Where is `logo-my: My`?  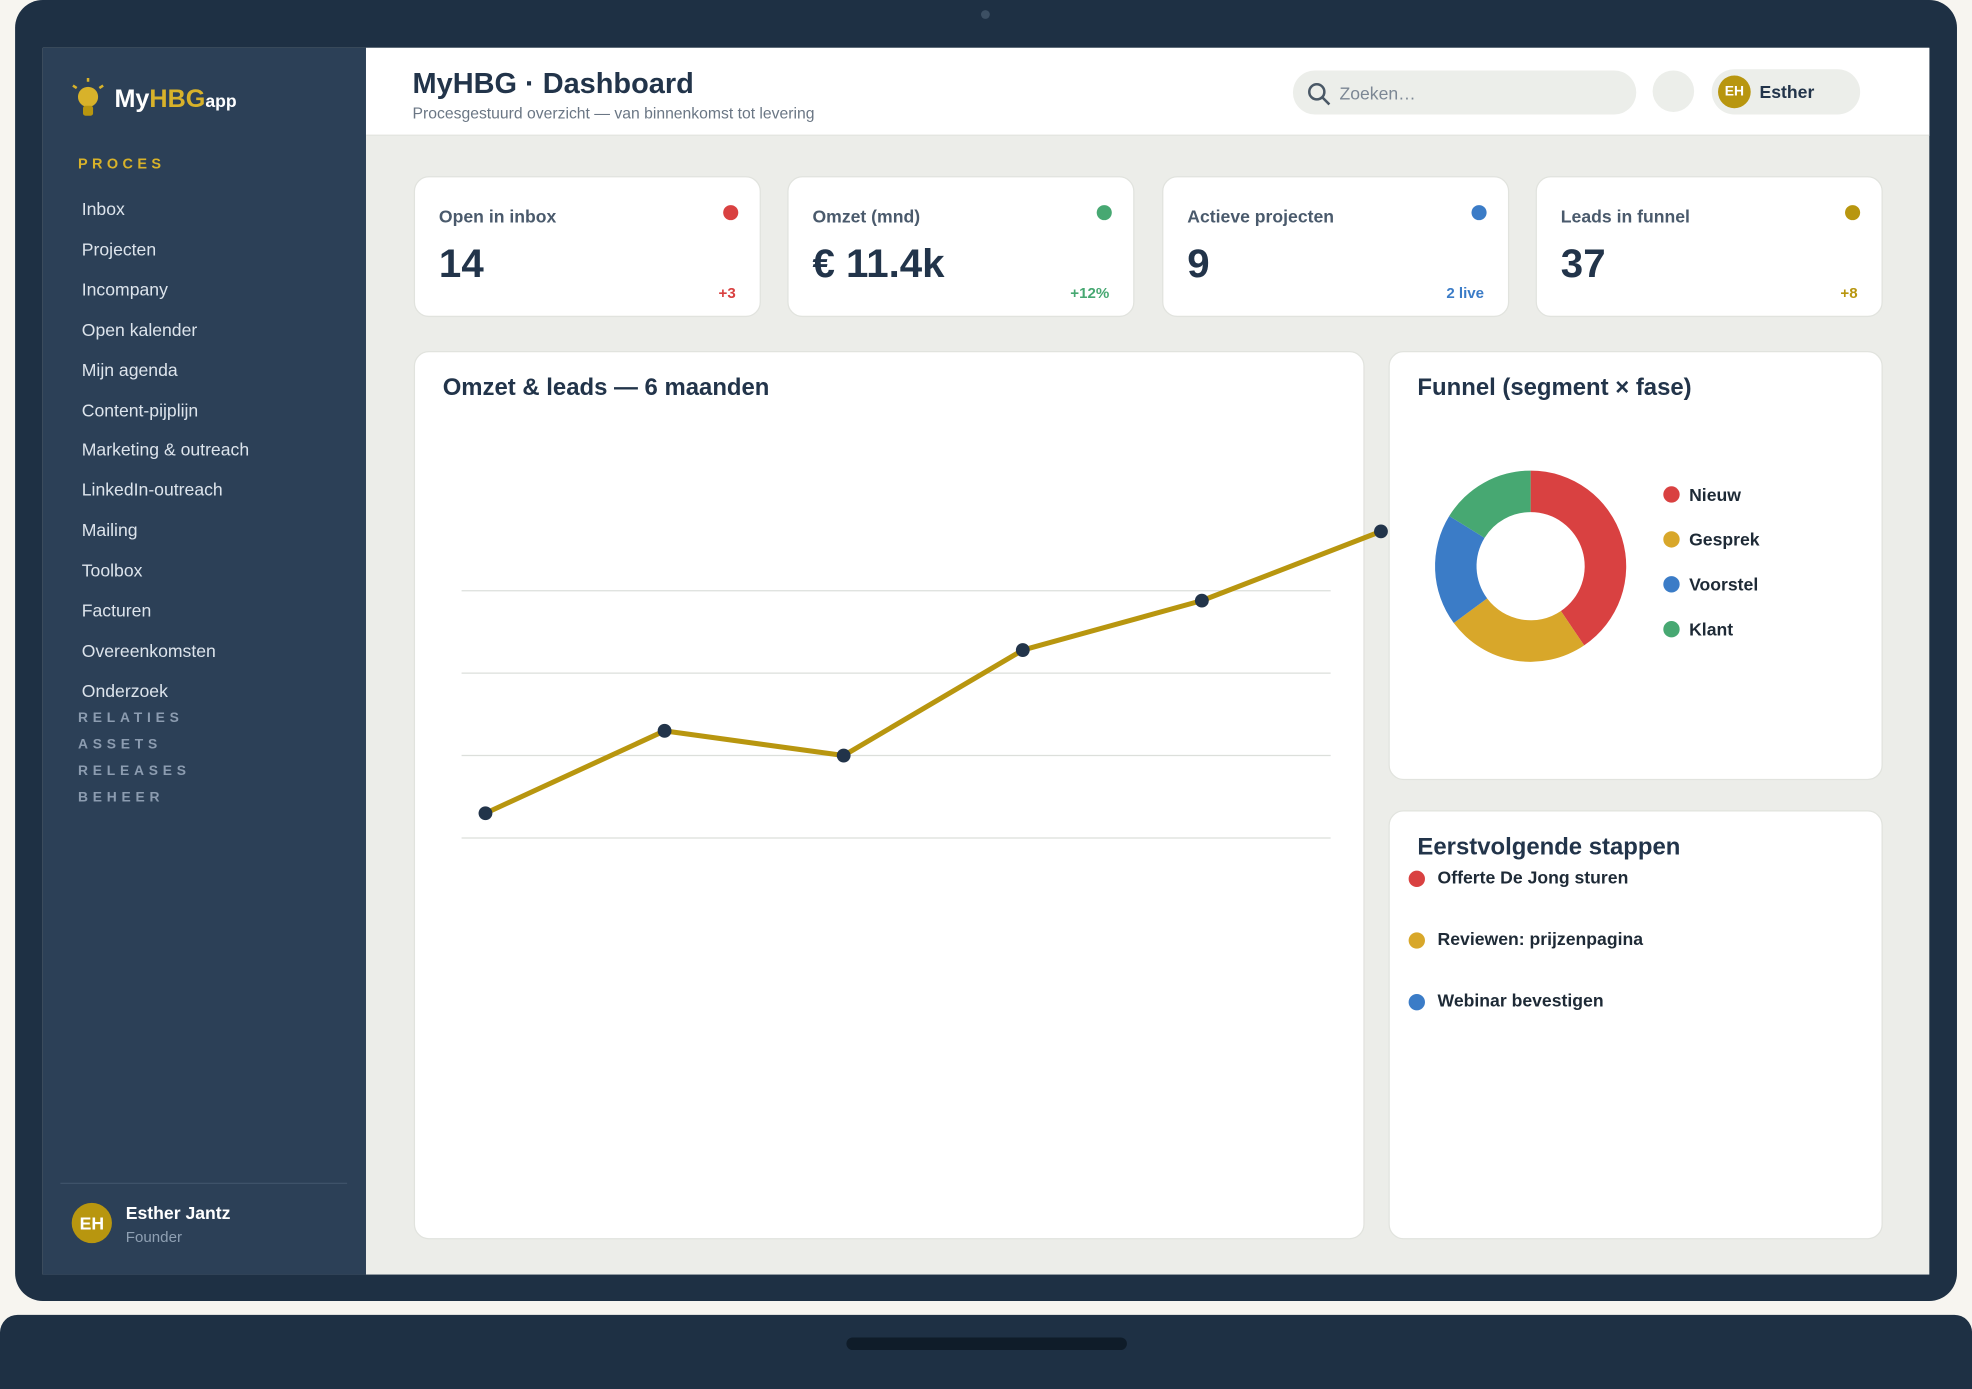
logo-my: My is located at coordinates (132, 99).